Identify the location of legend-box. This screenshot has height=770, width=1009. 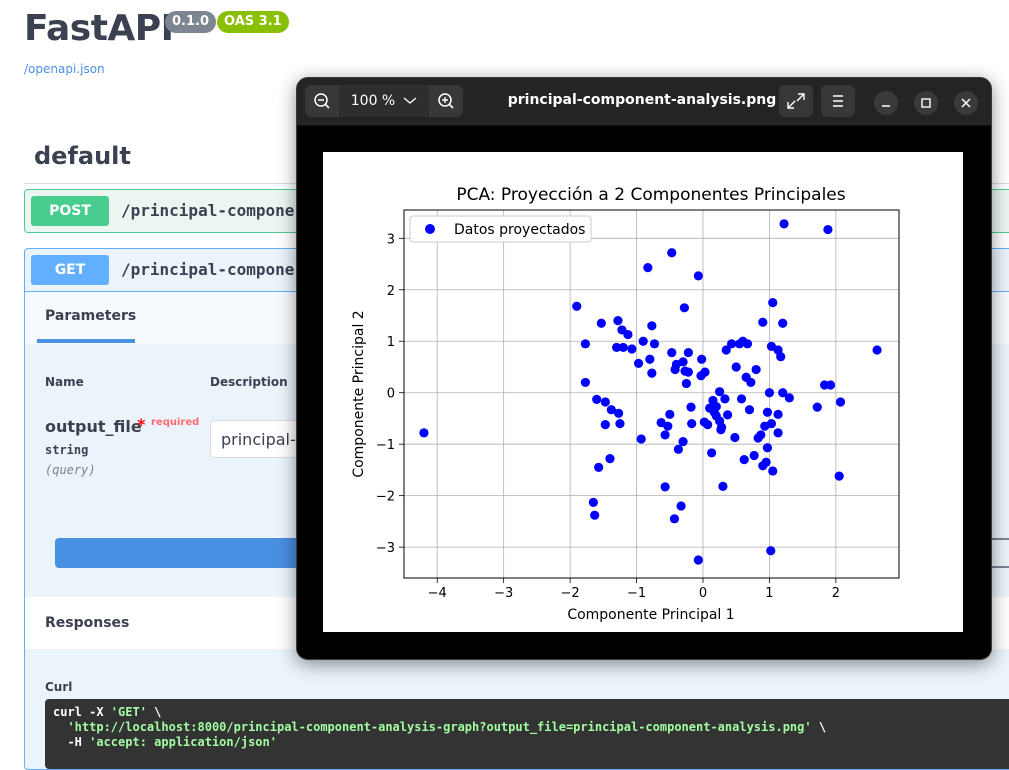
(500, 229).